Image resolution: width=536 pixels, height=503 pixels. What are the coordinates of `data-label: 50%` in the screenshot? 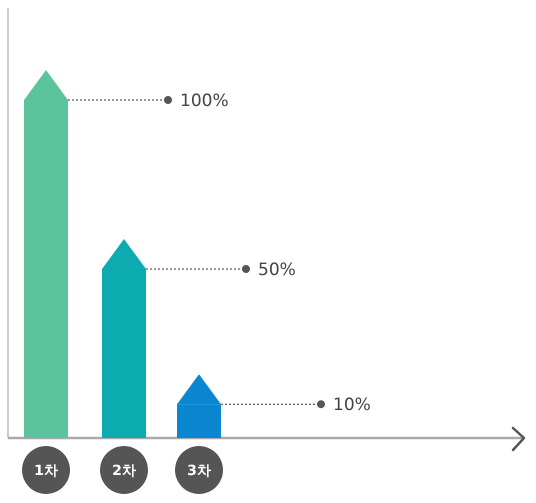 It's located at (277, 270).